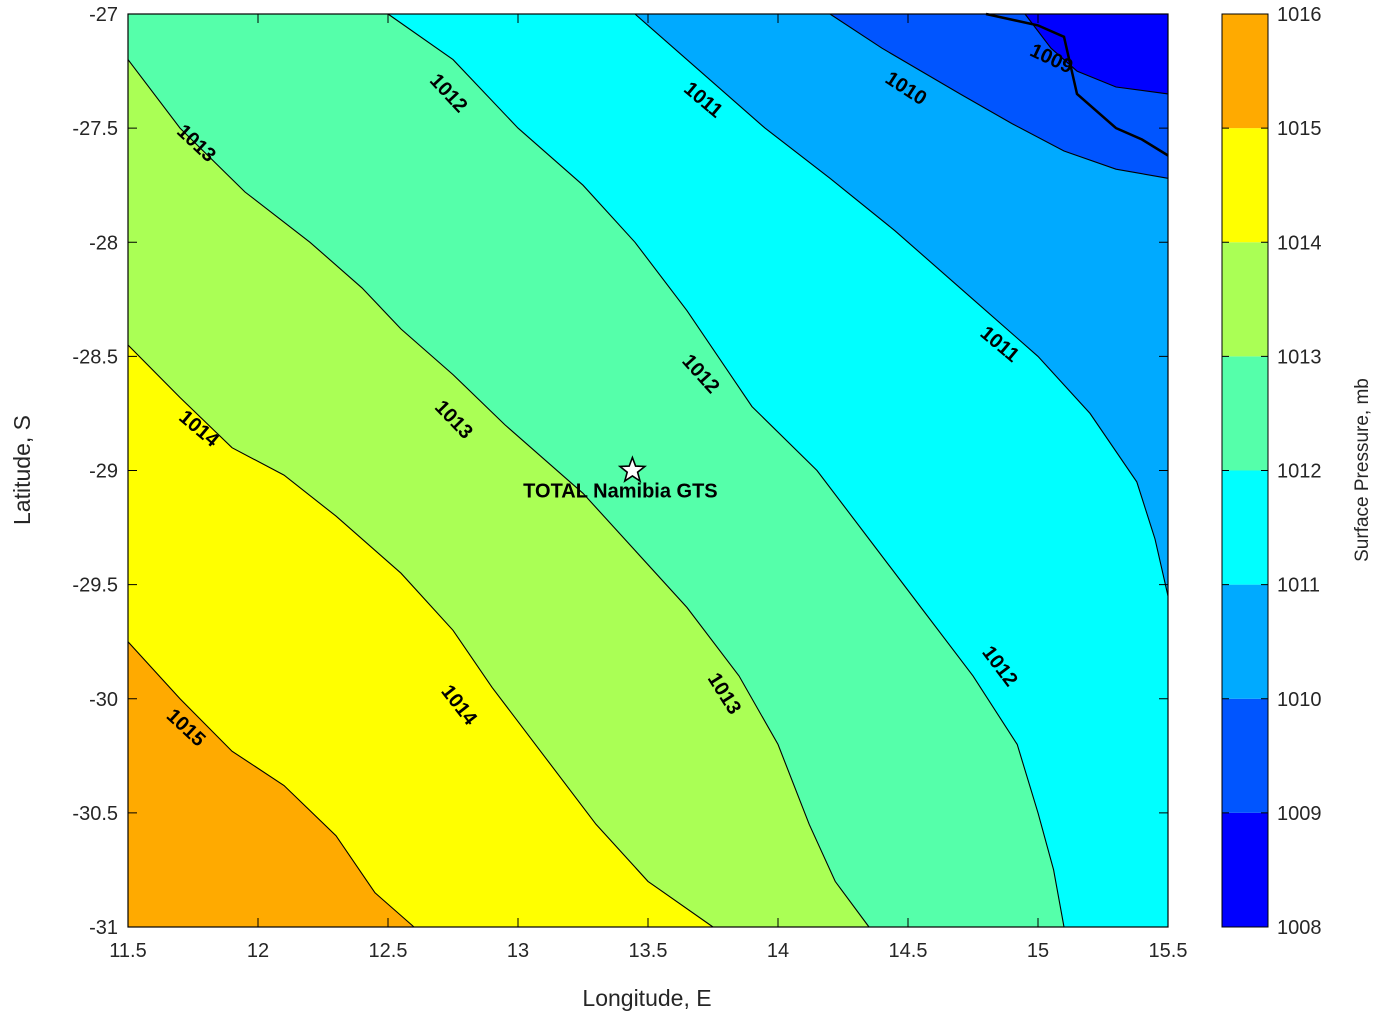 This screenshot has width=1392, height=1019. Describe the element at coordinates (1299, 15) in the screenshot. I see `colorbar-tick-label: 1016` at that location.